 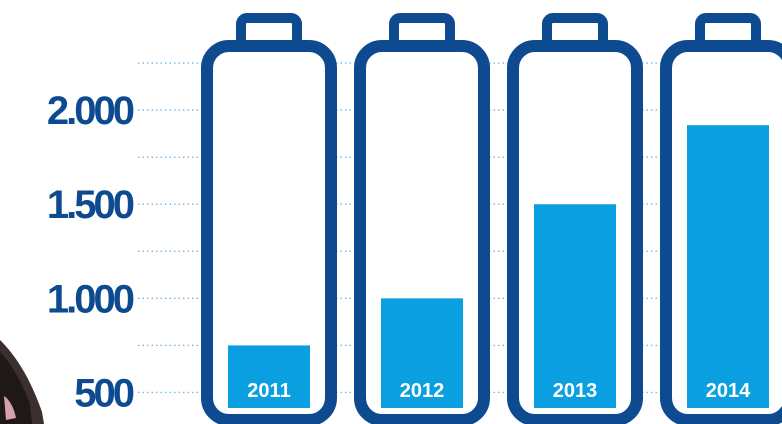 I want to click on y-tick-label: 500, so click(x=103, y=393).